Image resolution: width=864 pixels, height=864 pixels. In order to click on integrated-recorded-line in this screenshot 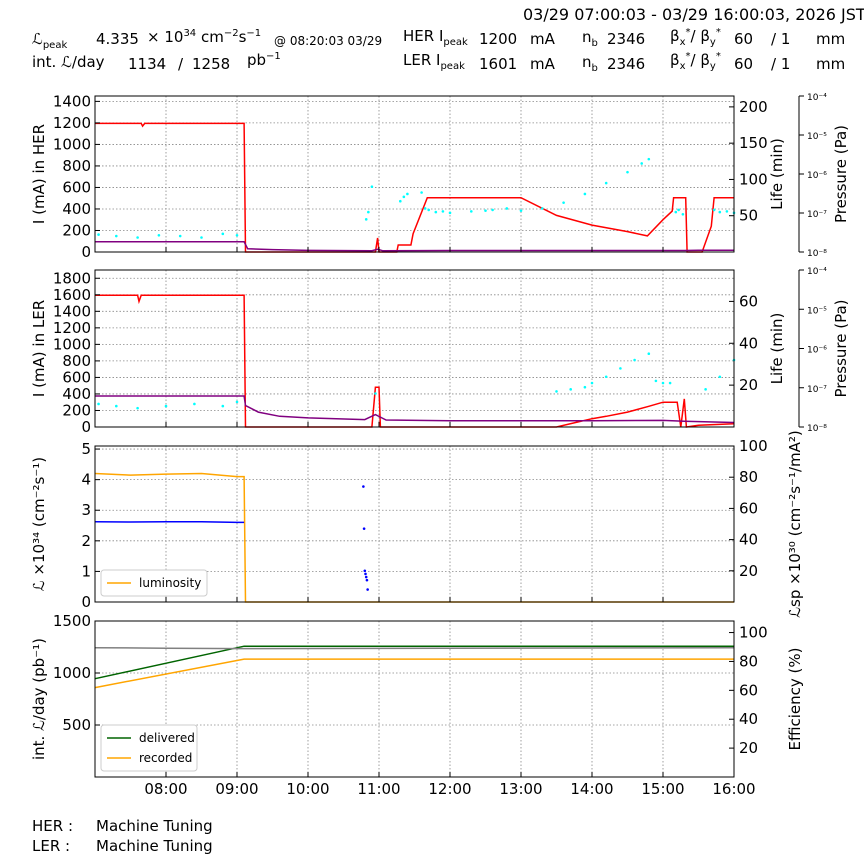, I will do `click(414, 673)`.